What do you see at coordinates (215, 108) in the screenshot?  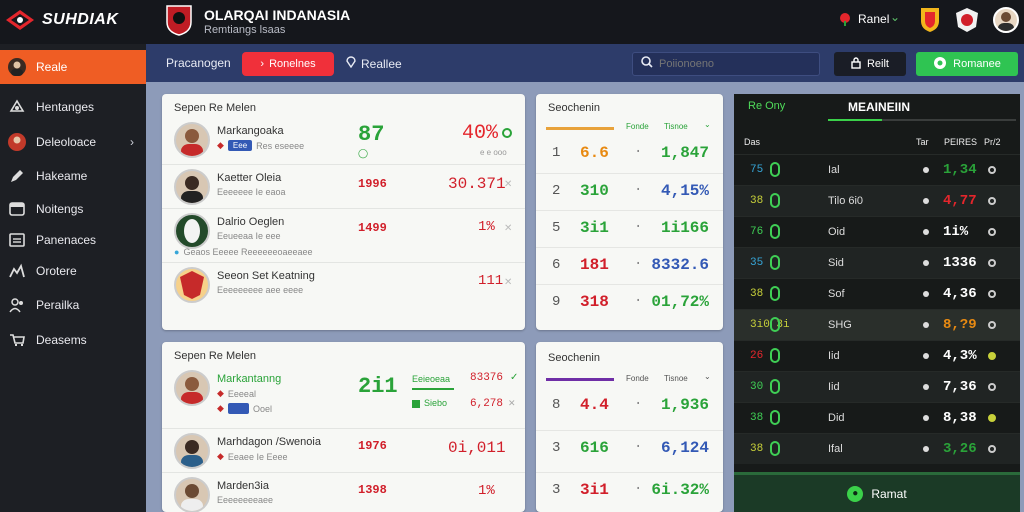 I see `card-title: Sepen Re Melen` at bounding box center [215, 108].